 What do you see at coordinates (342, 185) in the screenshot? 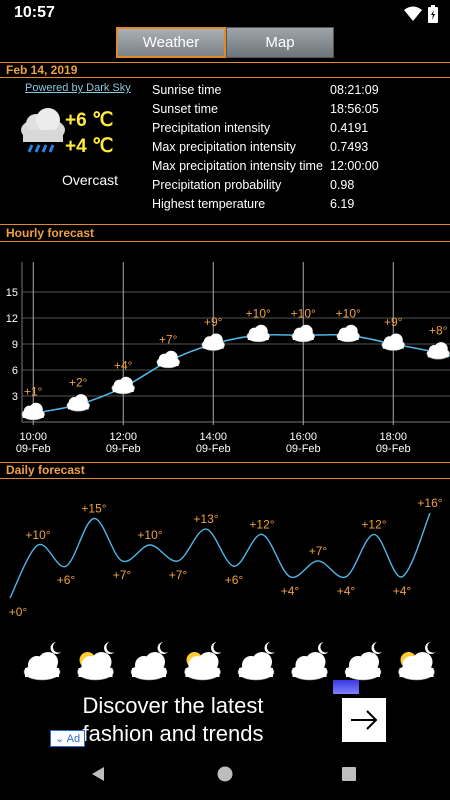
I see `detail-value: 0.98` at bounding box center [342, 185].